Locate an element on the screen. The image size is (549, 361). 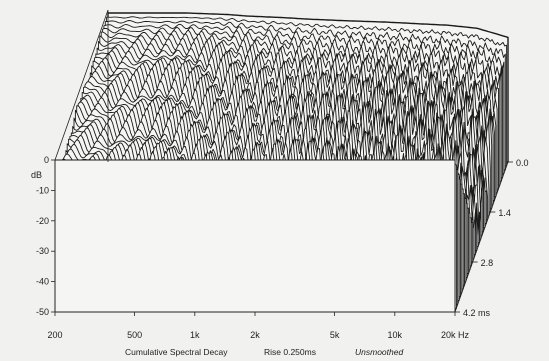
x-tick-label: 200 is located at coordinates (54, 335).